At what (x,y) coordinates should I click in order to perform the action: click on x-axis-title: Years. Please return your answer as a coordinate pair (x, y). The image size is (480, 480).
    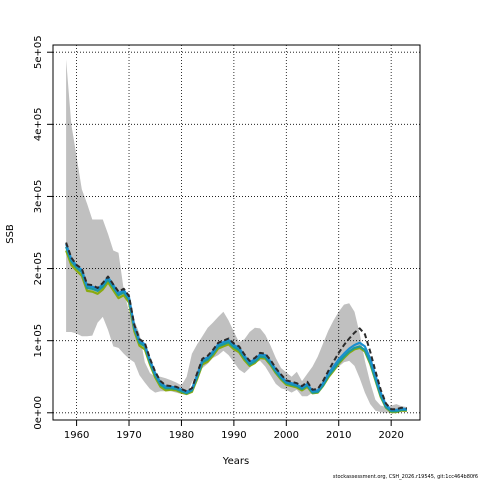
    Looking at the image, I should click on (235, 461).